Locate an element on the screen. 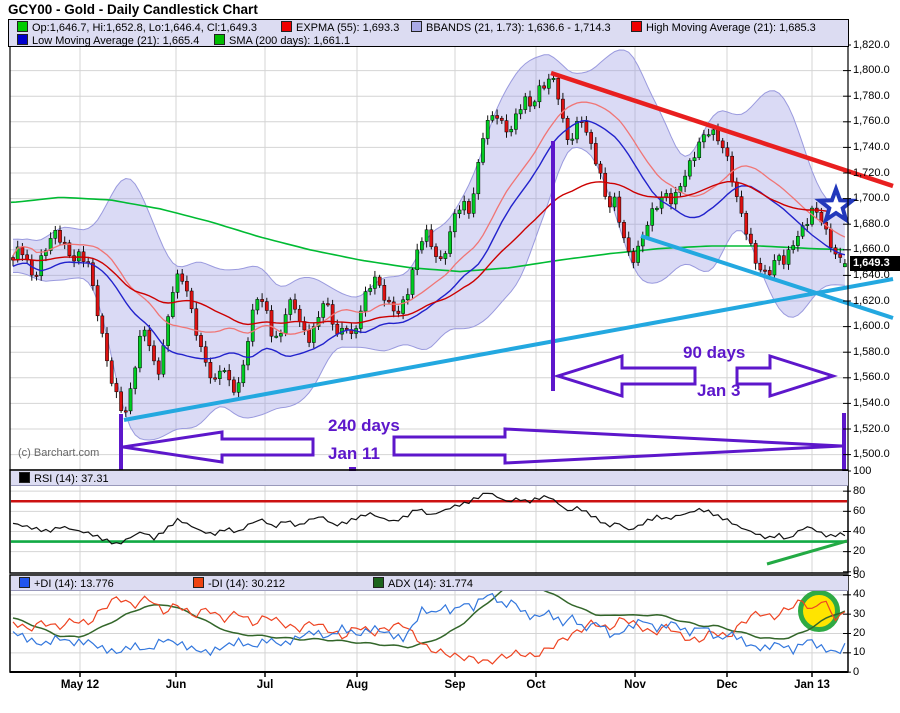  annotation-jan-11: Jan 11 is located at coordinates (354, 453).